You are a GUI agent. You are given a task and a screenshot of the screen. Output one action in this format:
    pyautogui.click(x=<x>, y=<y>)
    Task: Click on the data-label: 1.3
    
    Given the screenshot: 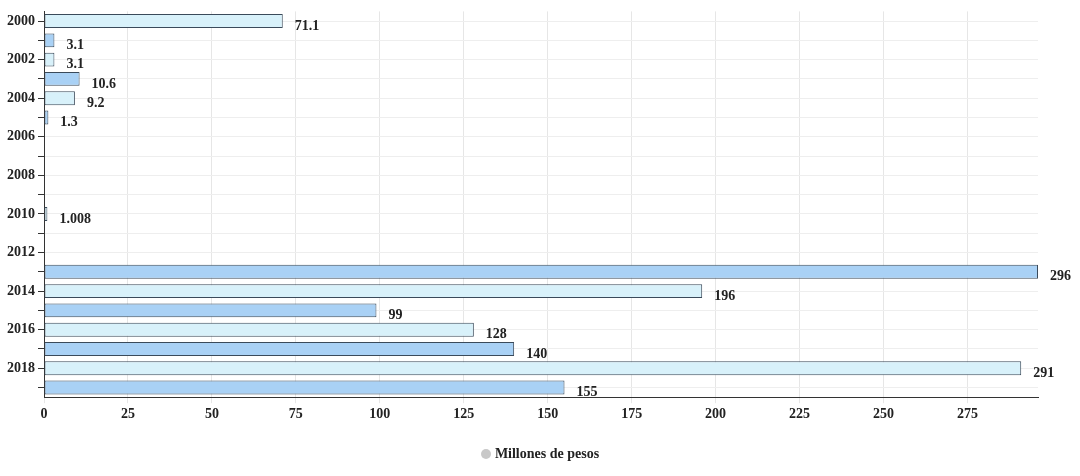 What is the action you would take?
    pyautogui.click(x=69, y=122)
    